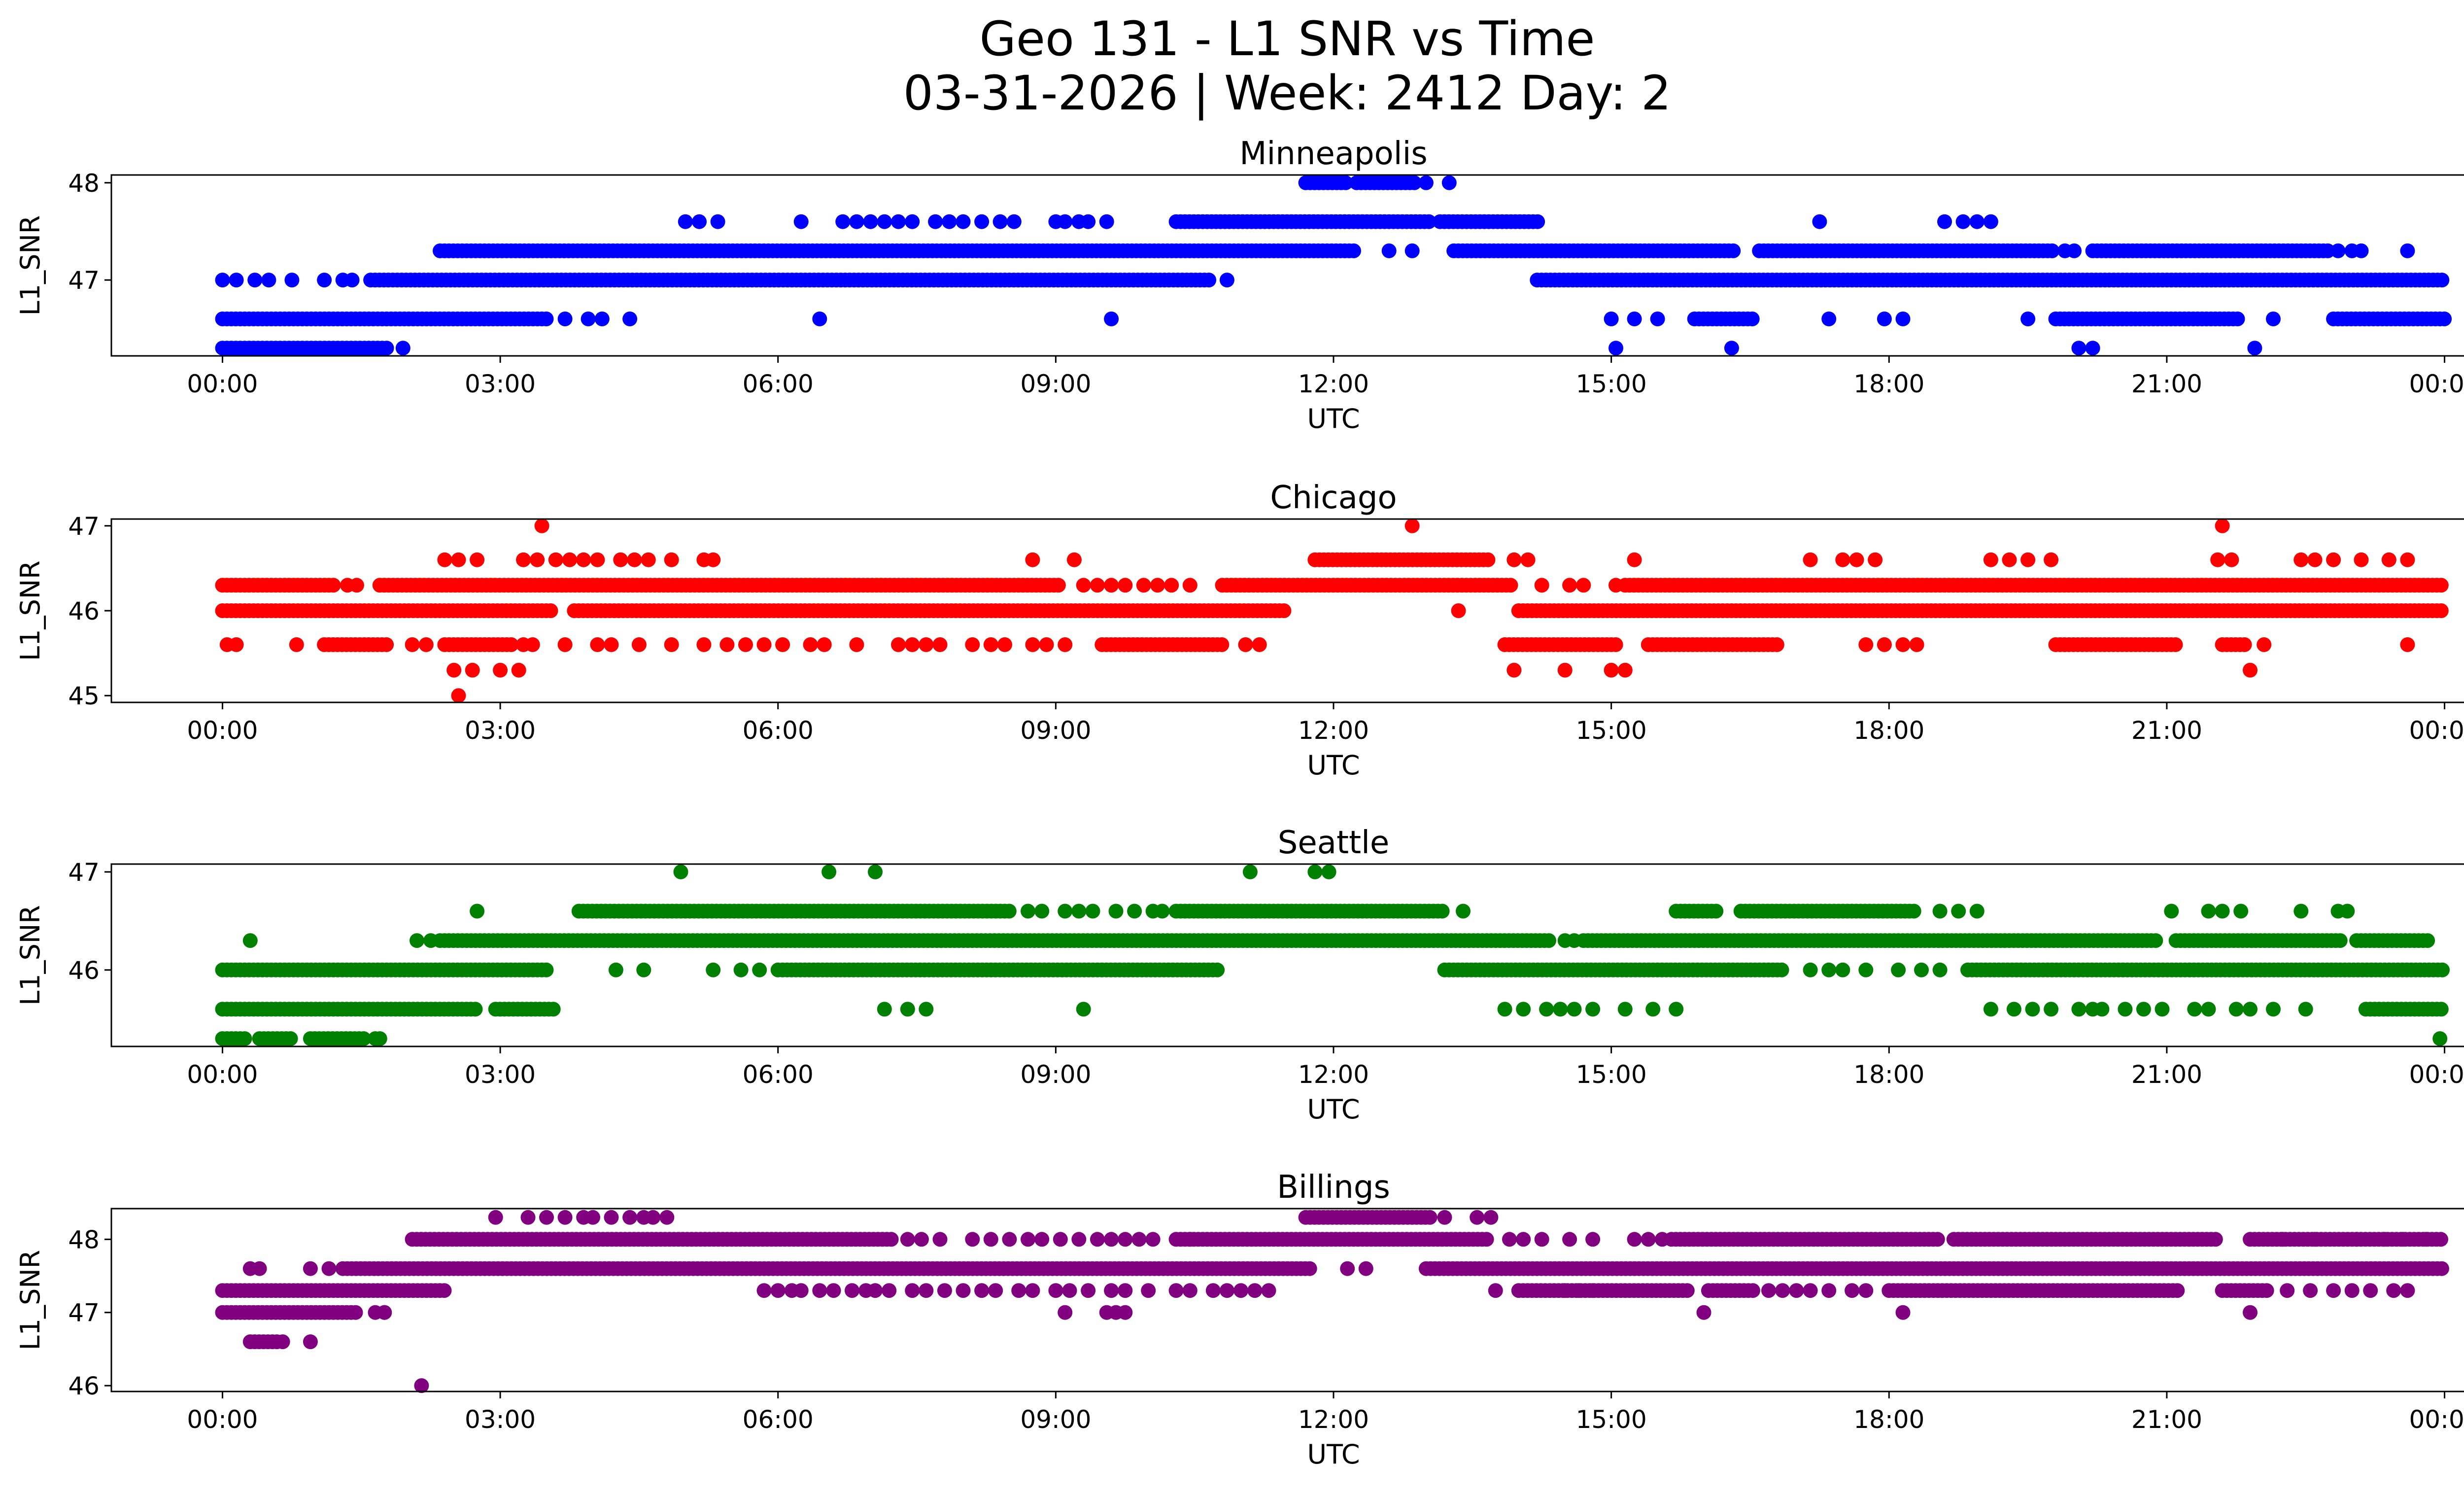  What do you see at coordinates (1287, 93) in the screenshot?
I see `figure-title-line2: 03-31-2026 | Week: 2412 Day: 2` at bounding box center [1287, 93].